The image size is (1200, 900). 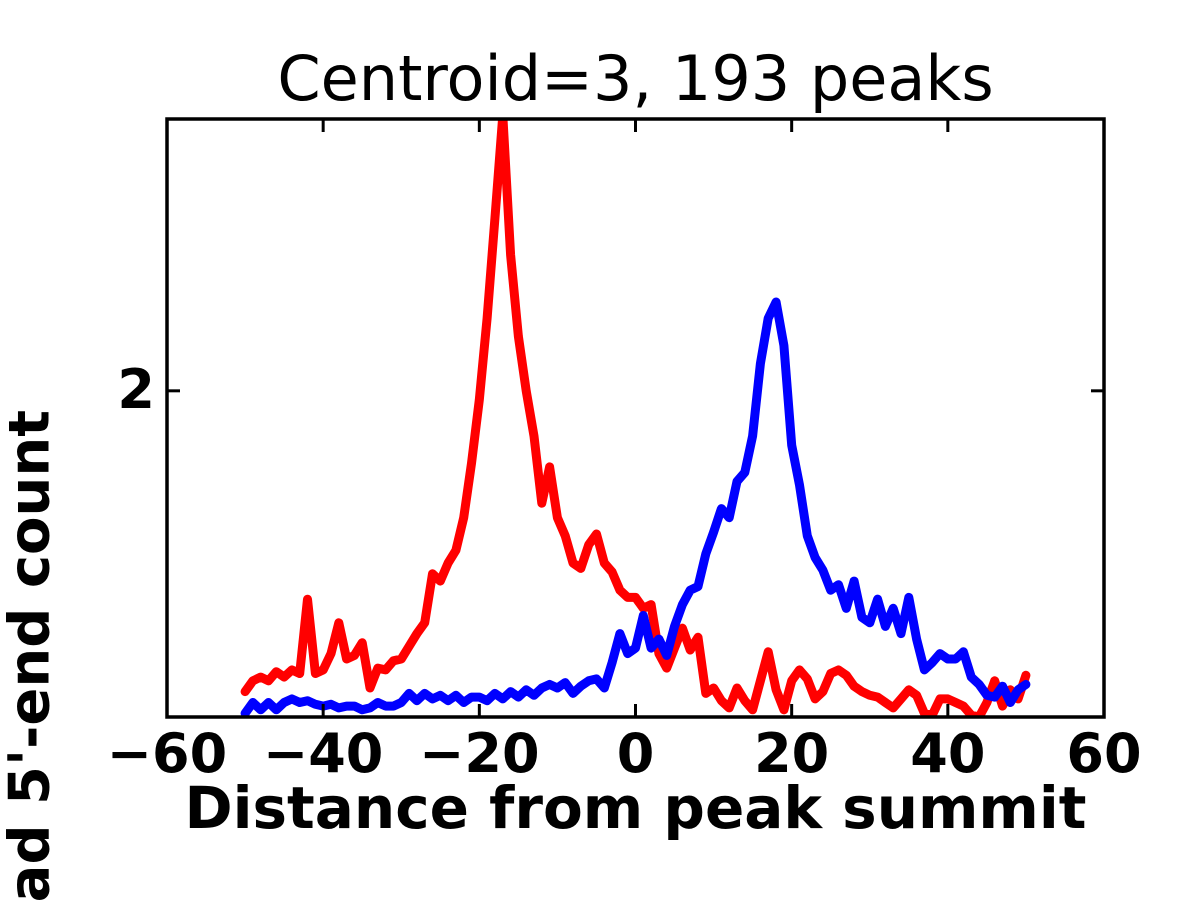 What do you see at coordinates (635, 808) in the screenshot?
I see `x-axis-label: Distance from peak summit` at bounding box center [635, 808].